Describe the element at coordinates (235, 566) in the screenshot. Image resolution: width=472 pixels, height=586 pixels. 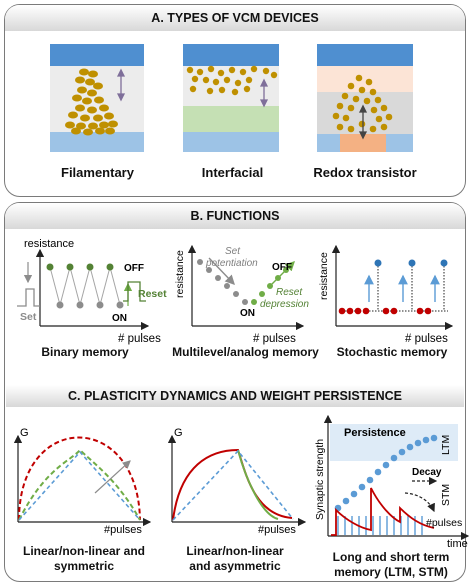
I see `caption-asymmetric-line2: and asymmetric` at that location.